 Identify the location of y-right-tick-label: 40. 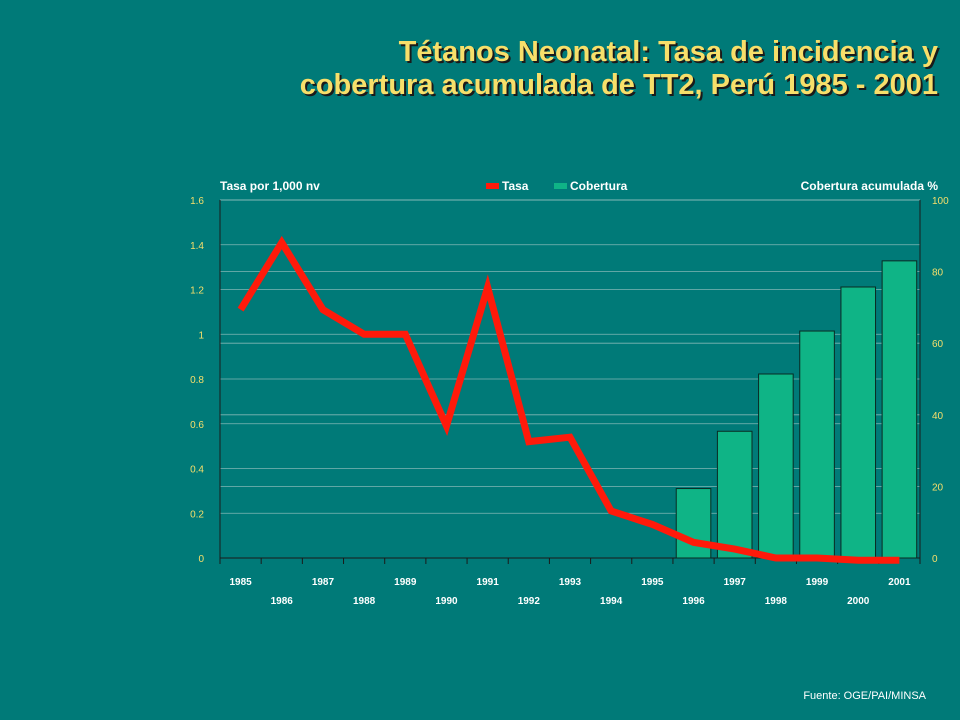
(938, 416).